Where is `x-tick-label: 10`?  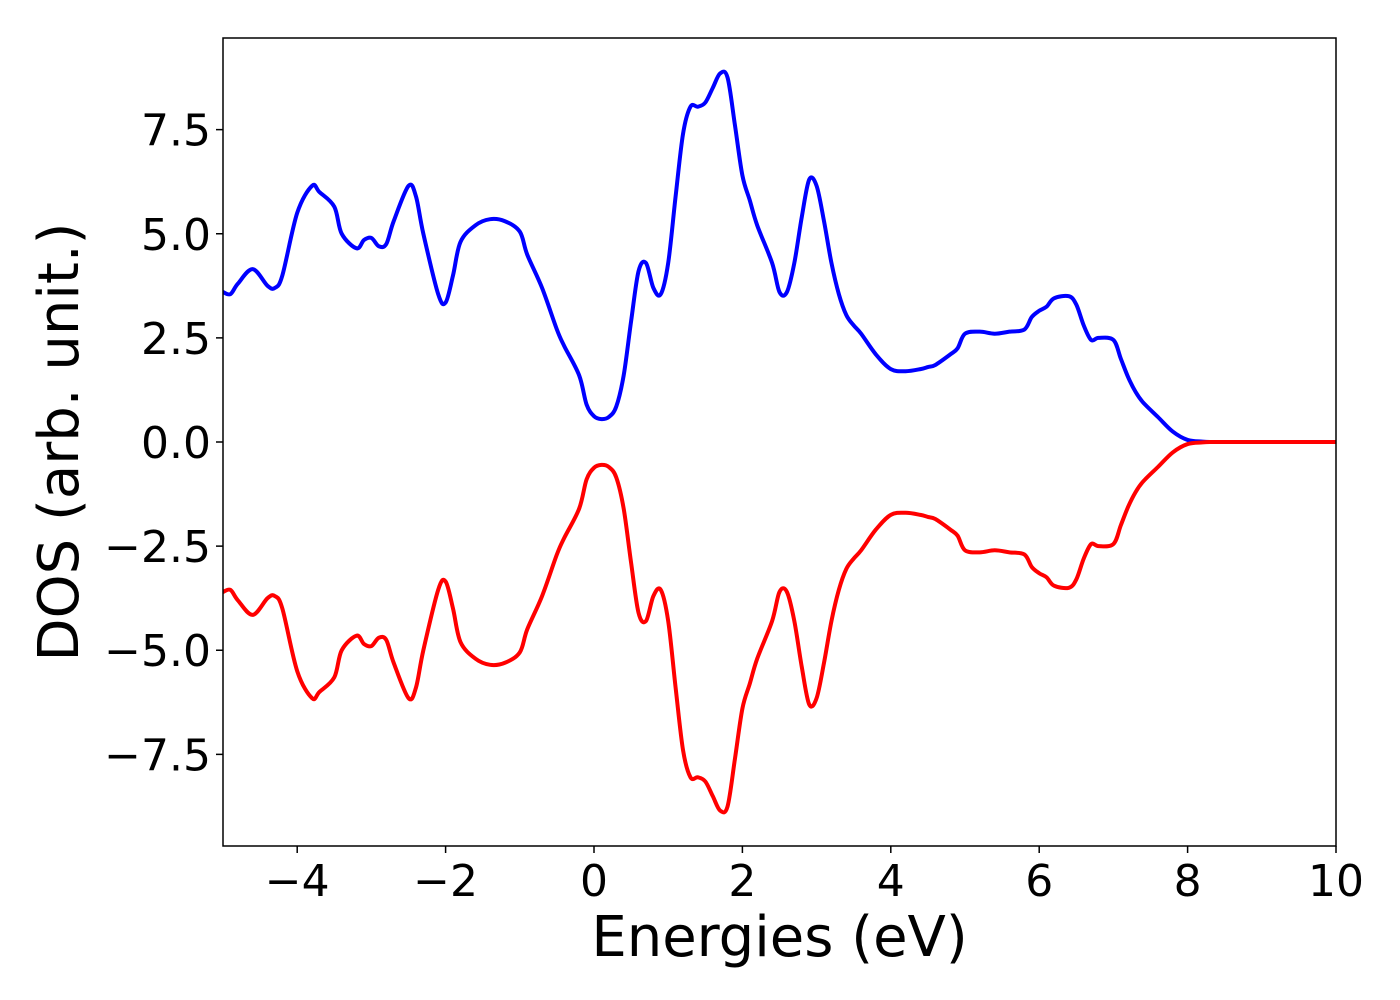 x-tick-label: 10 is located at coordinates (1336, 881).